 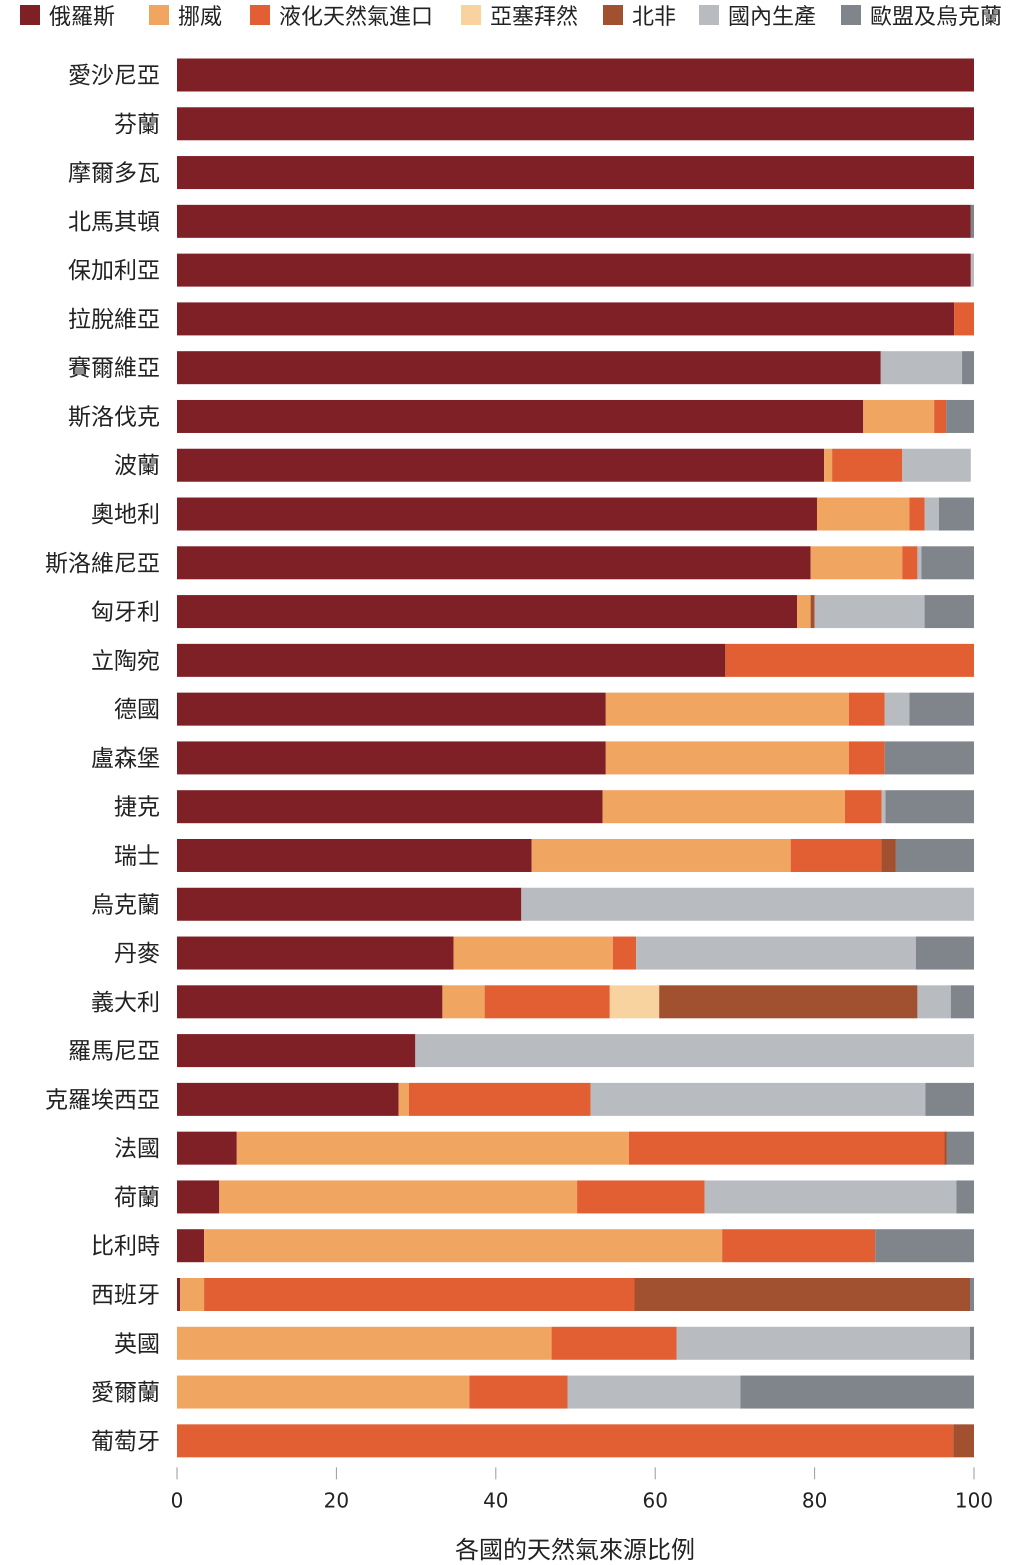 I want to click on category-label: 斯洛維尼亞, so click(x=102, y=564).